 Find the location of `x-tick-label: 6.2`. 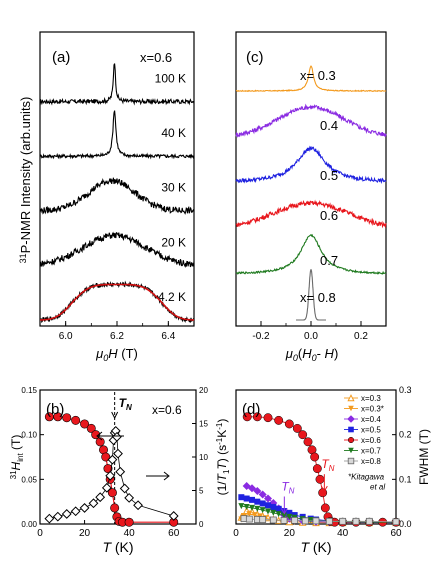

x-tick-label: 6.2 is located at coordinates (117, 336).